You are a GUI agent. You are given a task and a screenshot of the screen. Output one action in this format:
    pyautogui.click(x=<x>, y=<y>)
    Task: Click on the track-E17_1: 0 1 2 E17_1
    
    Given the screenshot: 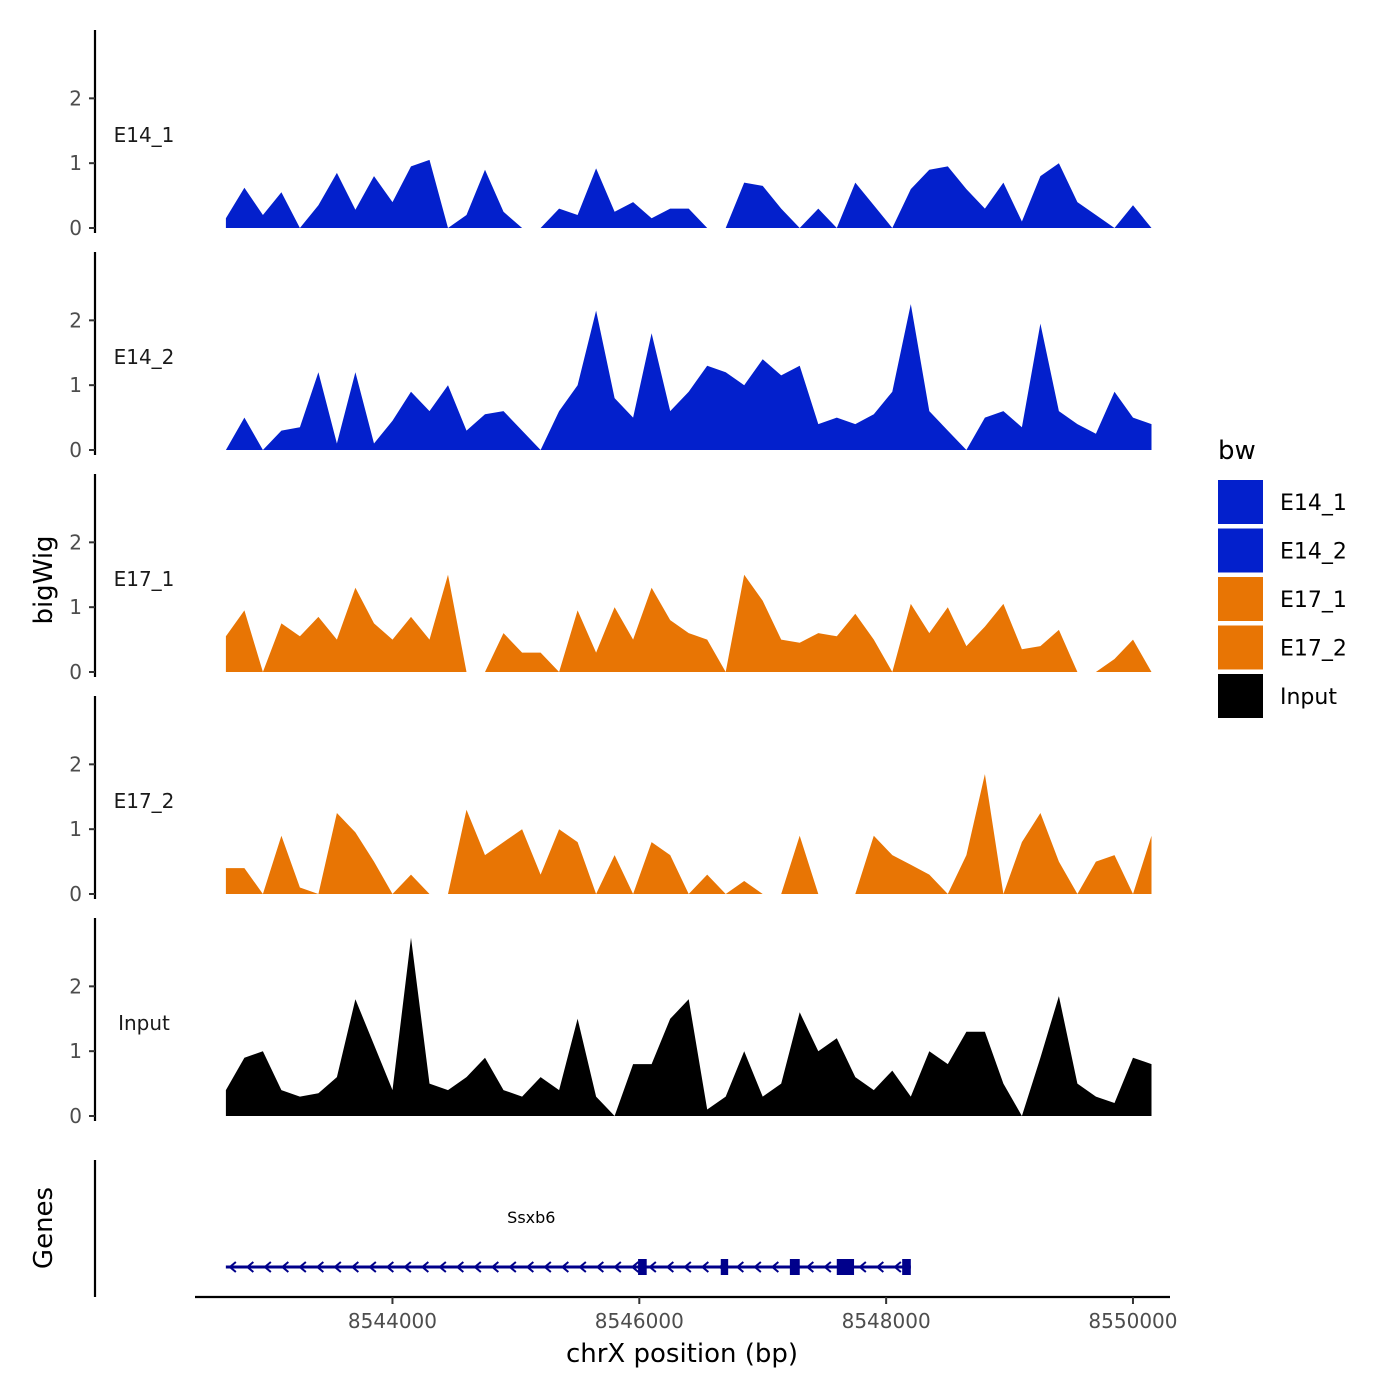 What is the action you would take?
    pyautogui.click(x=610, y=579)
    